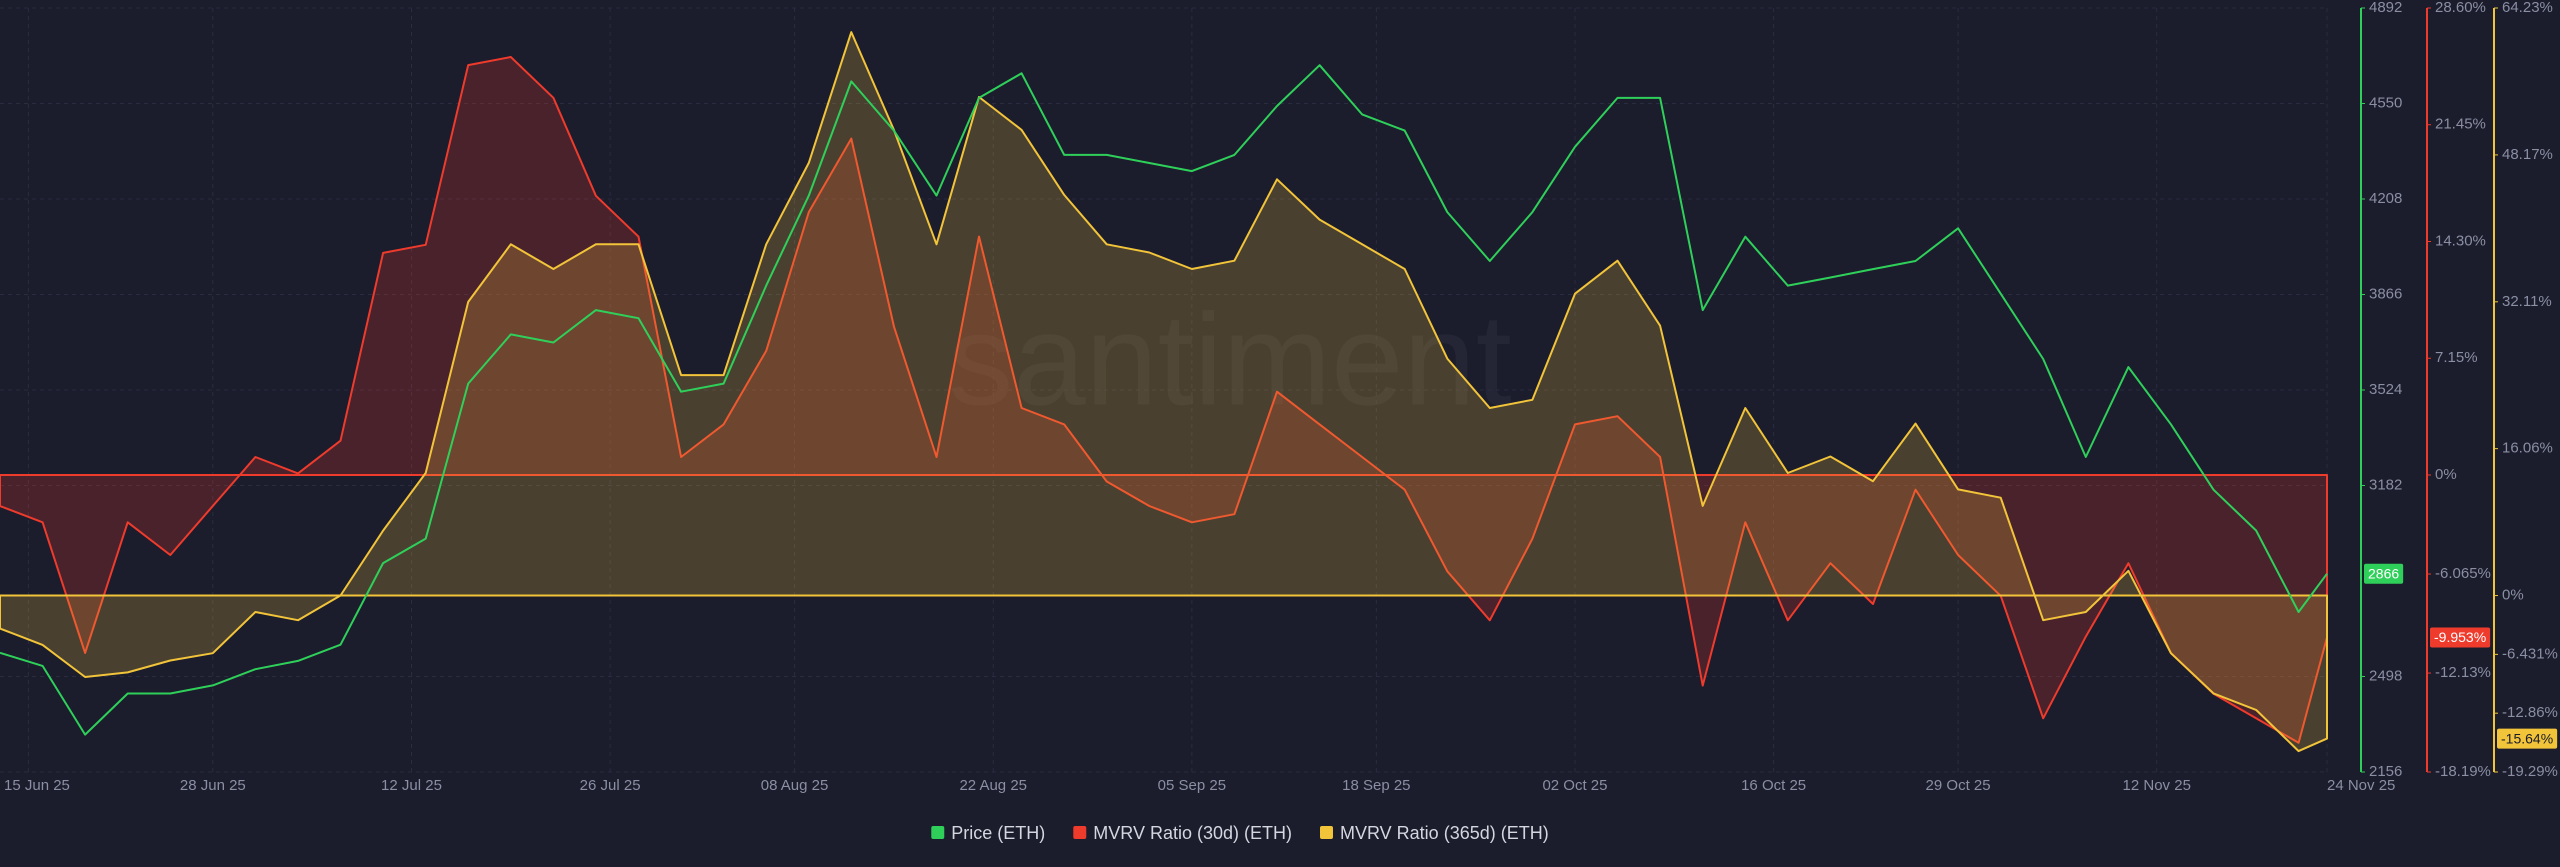 Image resolution: width=2560 pixels, height=867 pixels. What do you see at coordinates (37, 785) in the screenshot?
I see `x-tick-label: 15 Jun 25` at bounding box center [37, 785].